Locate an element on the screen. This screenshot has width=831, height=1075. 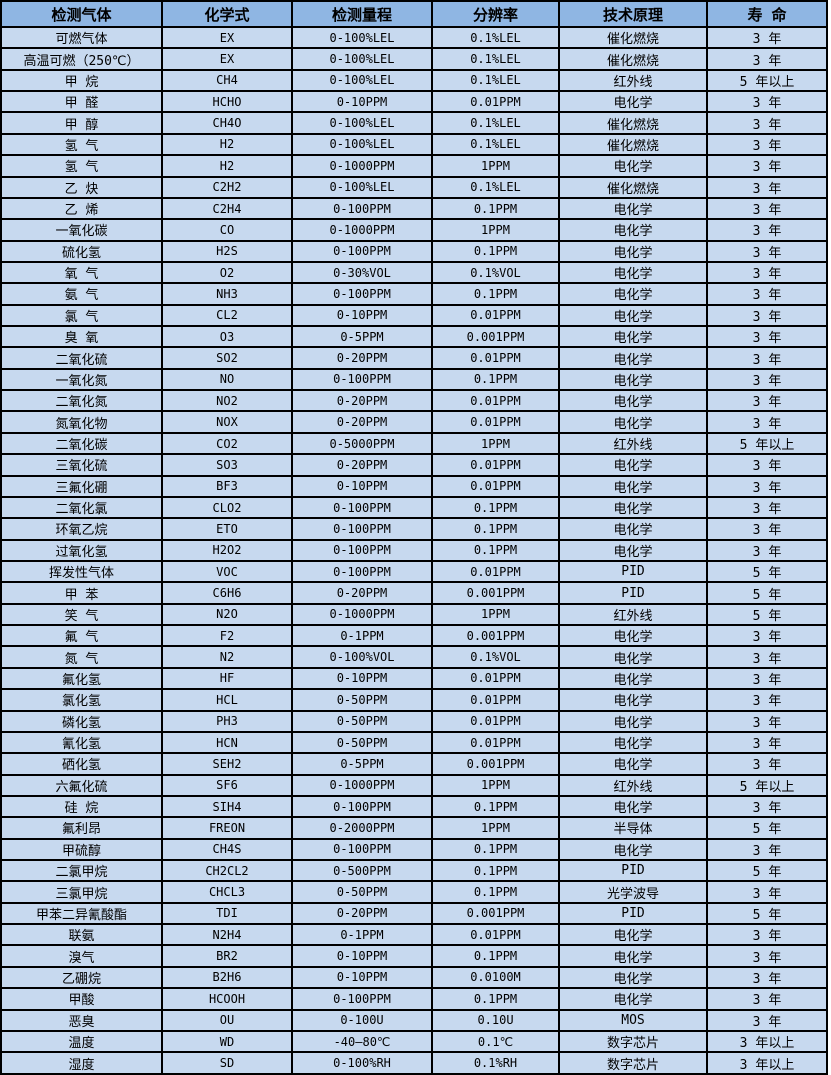
cell-formula: HCOOH is located at coordinates (227, 999).